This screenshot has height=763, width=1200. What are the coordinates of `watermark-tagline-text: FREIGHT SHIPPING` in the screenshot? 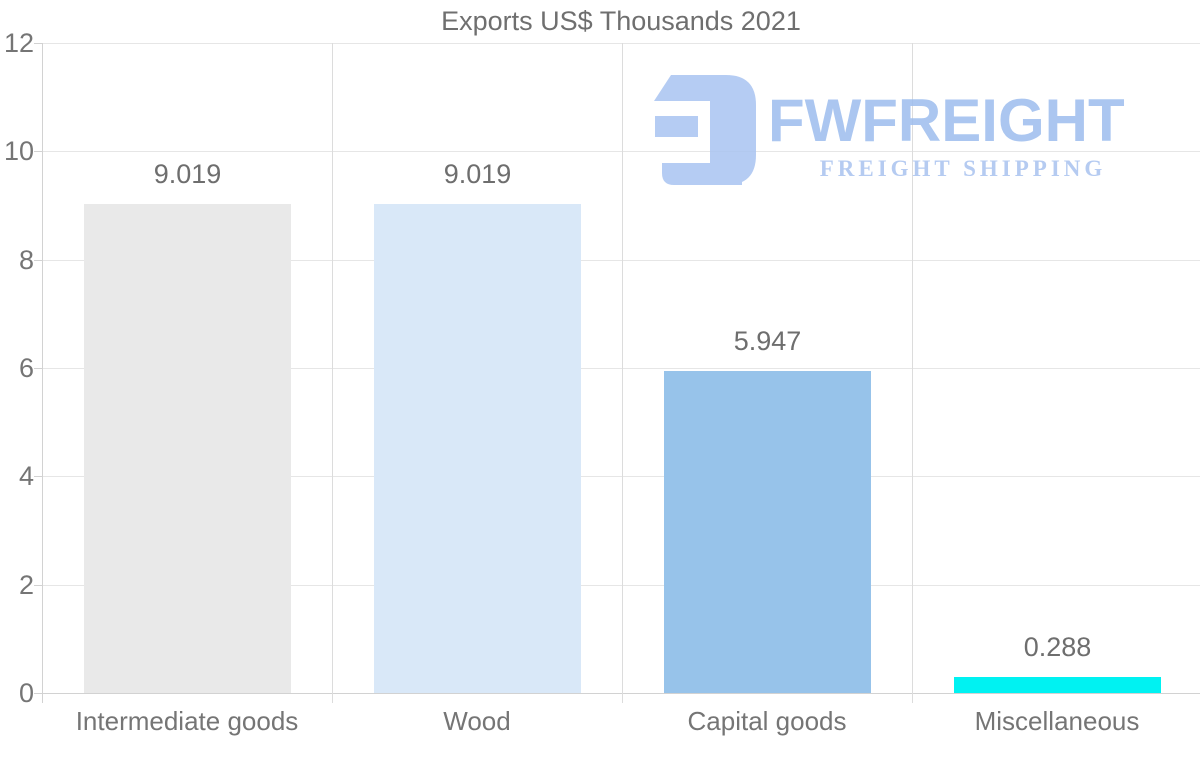 It's located at (963, 168).